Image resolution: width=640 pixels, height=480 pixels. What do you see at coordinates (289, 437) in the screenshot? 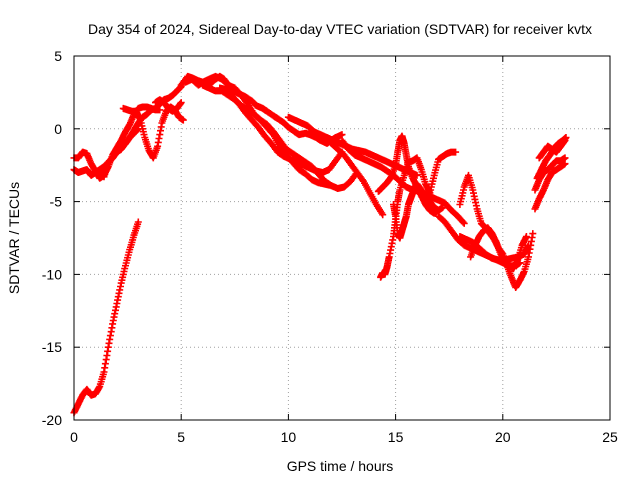
I see `x-tick-label: 10` at bounding box center [289, 437].